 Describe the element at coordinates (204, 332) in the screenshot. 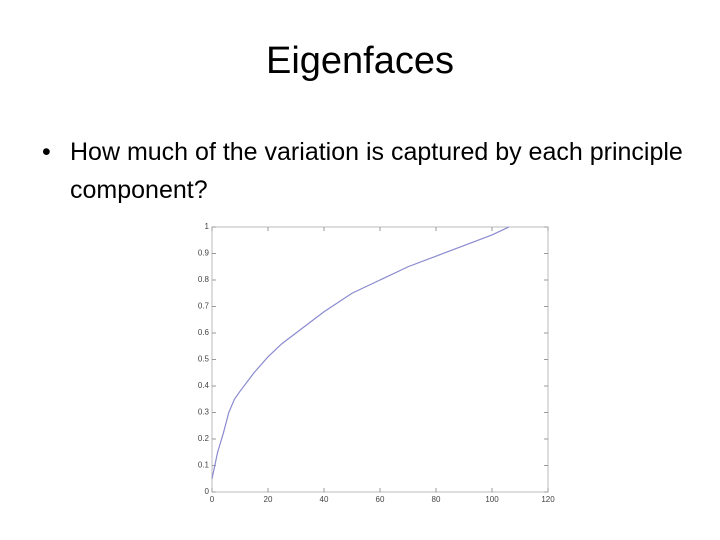

I see `y-tick-label: 0.6` at that location.